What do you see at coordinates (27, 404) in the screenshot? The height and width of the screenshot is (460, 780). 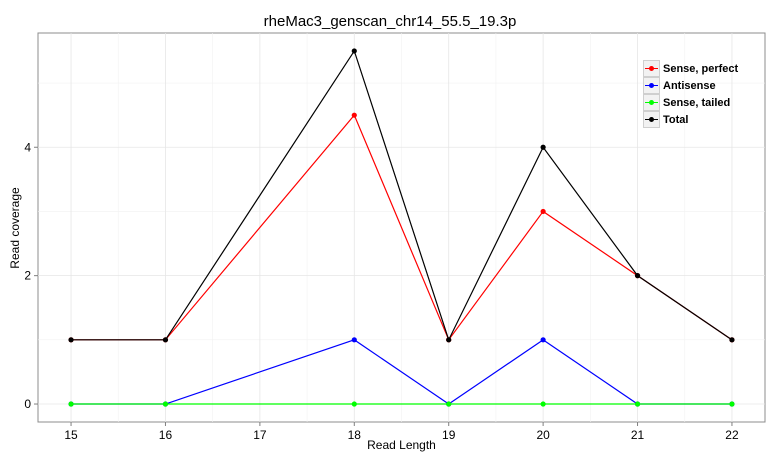 I see `y-tick-label: 0` at bounding box center [27, 404].